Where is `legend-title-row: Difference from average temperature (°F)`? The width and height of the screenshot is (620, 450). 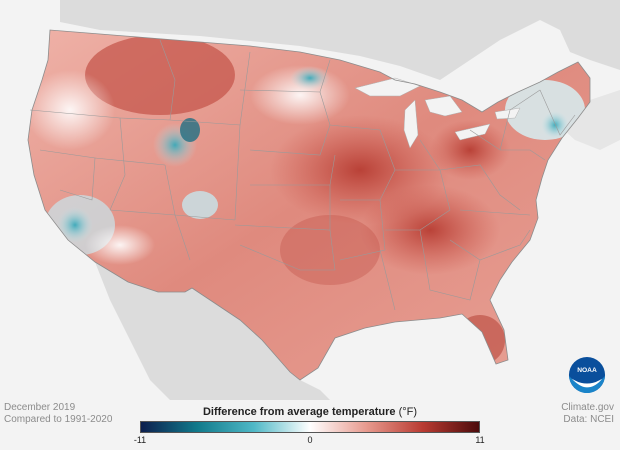 legend-title-row: Difference from average temperature (°F) is located at coordinates (310, 412).